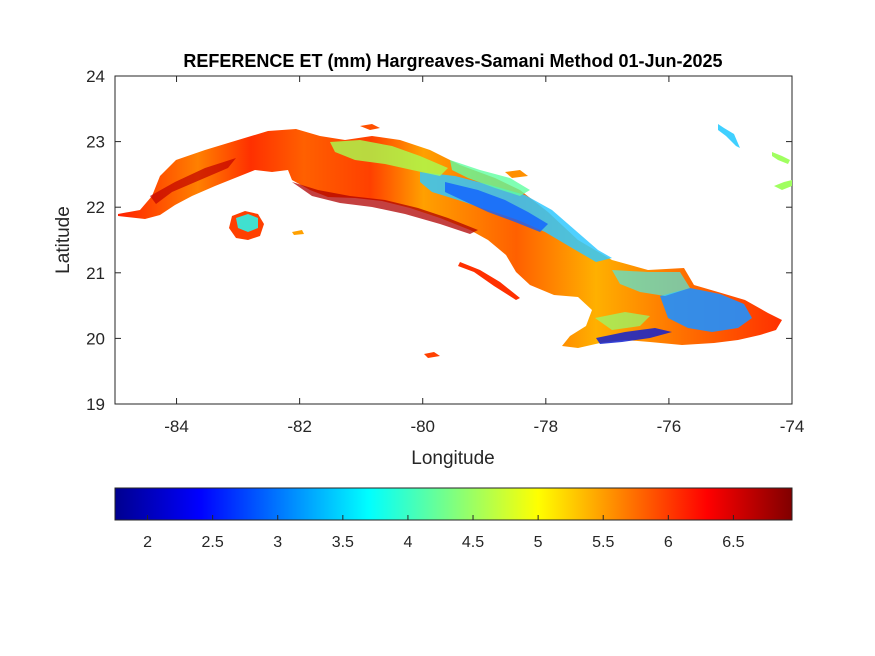  Describe the element at coordinates (95, 76) in the screenshot. I see `y-tick-label: 24` at that location.